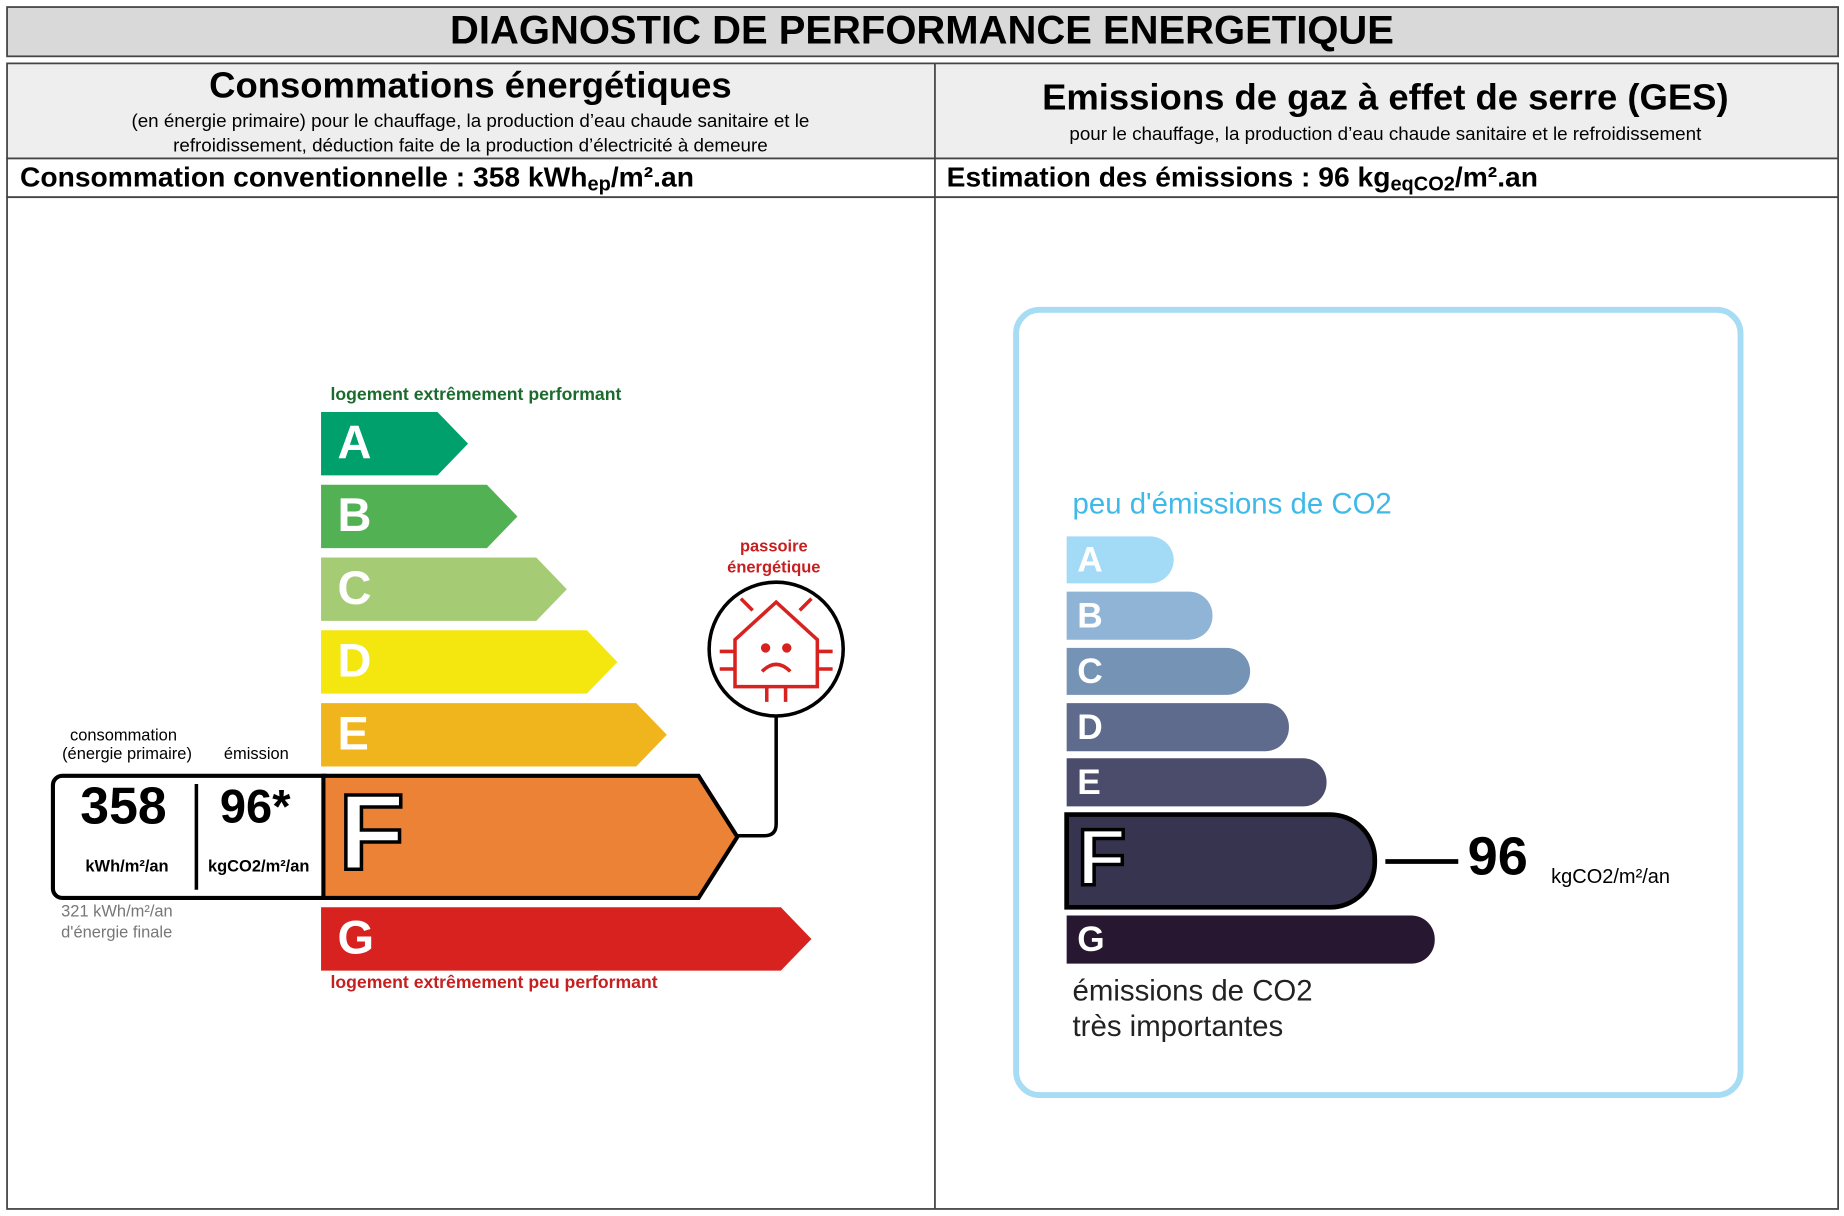 Image resolution: width=1844 pixels, height=1216 pixels. Describe the element at coordinates (355, 441) in the screenshot. I see `energy-class-letter: A` at that location.